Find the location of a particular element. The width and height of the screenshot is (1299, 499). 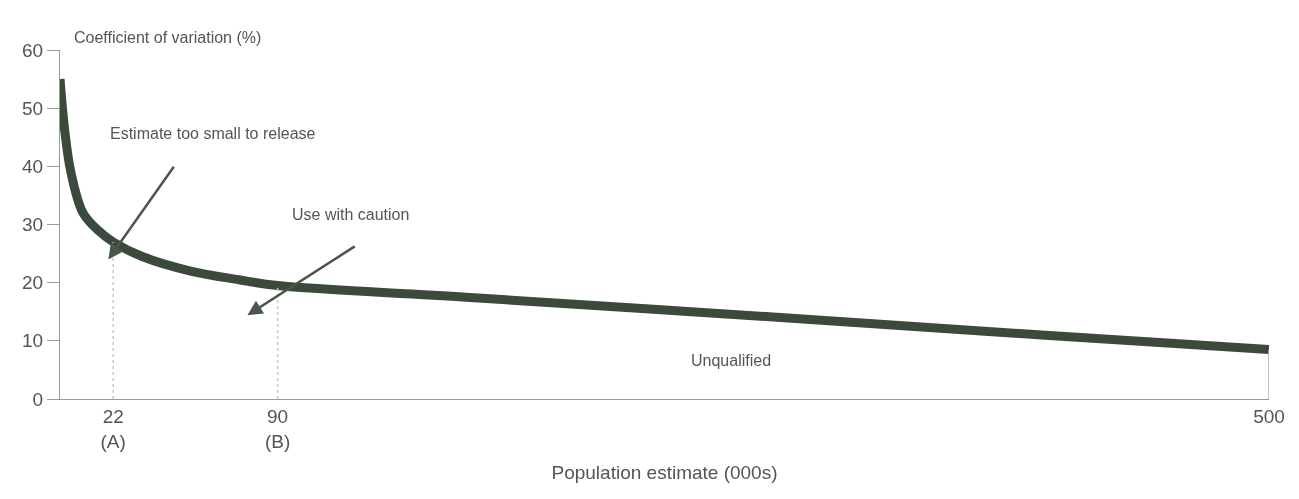

x-axis-title: Population estimate (000s) is located at coordinates (664, 473).